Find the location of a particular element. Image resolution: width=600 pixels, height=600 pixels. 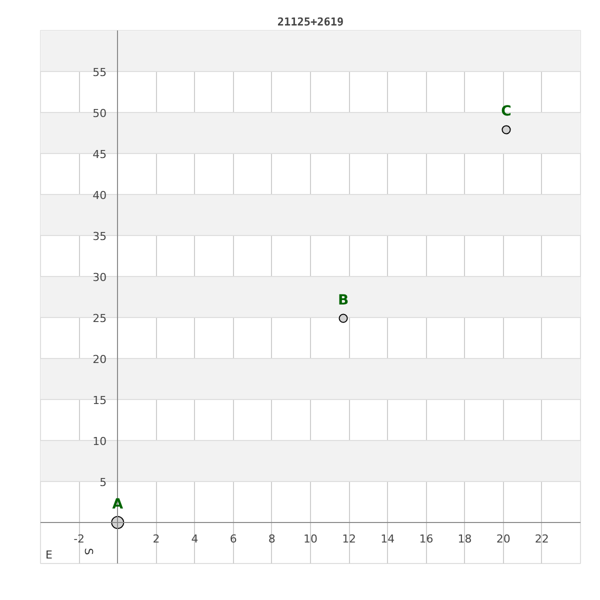

y-tick-label: 40 is located at coordinates (99, 195).